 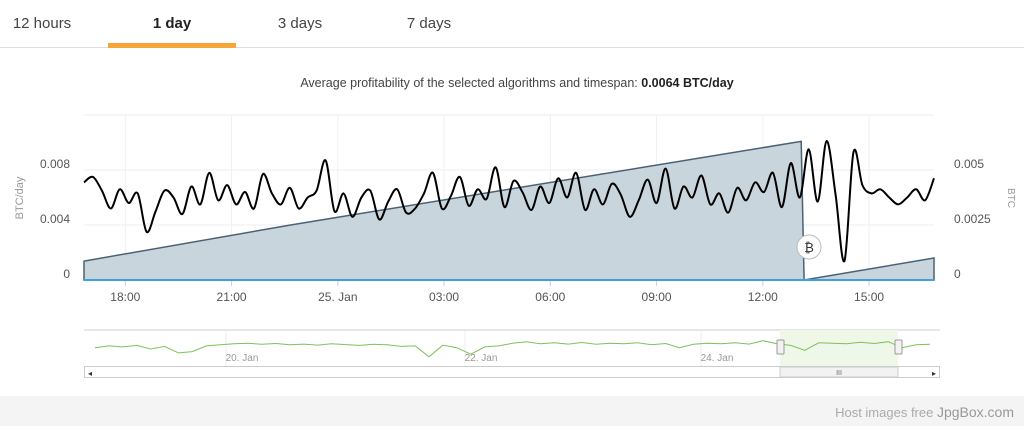 What do you see at coordinates (55, 164) in the screenshot?
I see `left-axis-tick: 0.008` at bounding box center [55, 164].